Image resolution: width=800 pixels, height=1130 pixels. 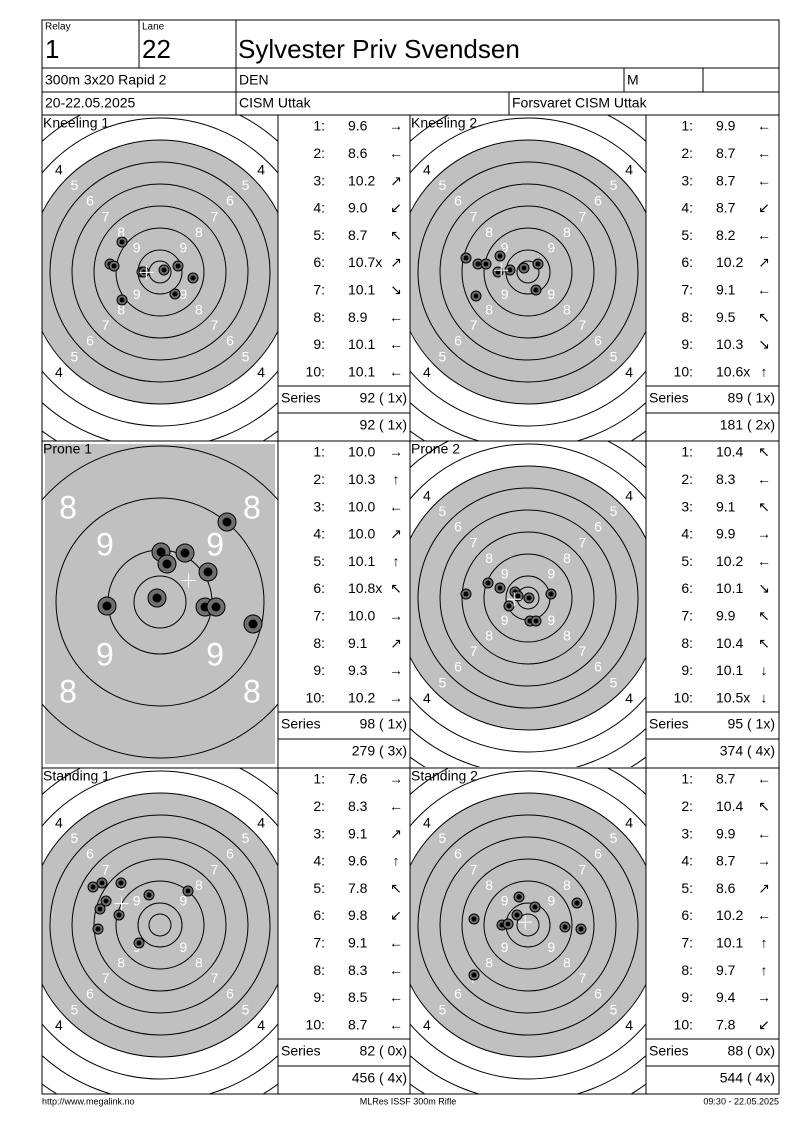 I want to click on shot-number: 2:, so click(x=687, y=479).